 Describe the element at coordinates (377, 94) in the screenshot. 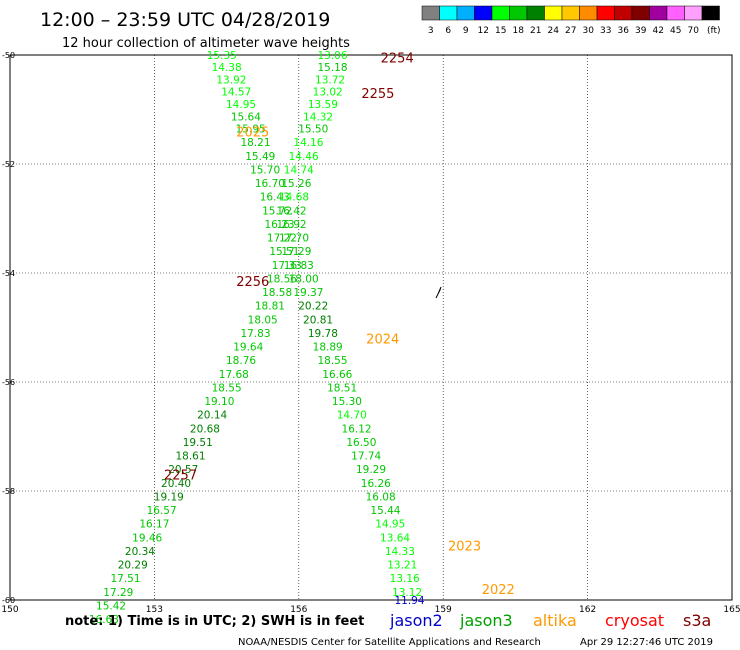

I see `pass-label: 2255` at that location.